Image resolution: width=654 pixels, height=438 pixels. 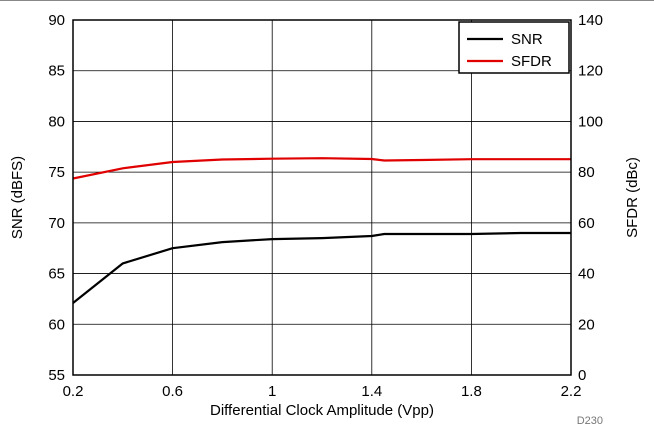 What do you see at coordinates (531, 61) in the screenshot?
I see `legend-label-sfdr: SFDR` at bounding box center [531, 61].